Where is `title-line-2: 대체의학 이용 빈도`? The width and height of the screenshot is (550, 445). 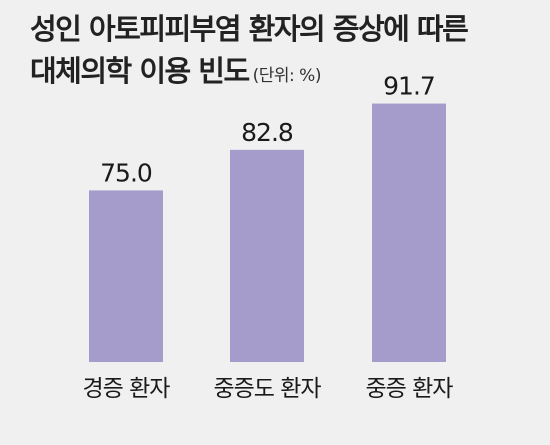
title-line-2: 대체의학 이용 빈도 is located at coordinates (140, 71).